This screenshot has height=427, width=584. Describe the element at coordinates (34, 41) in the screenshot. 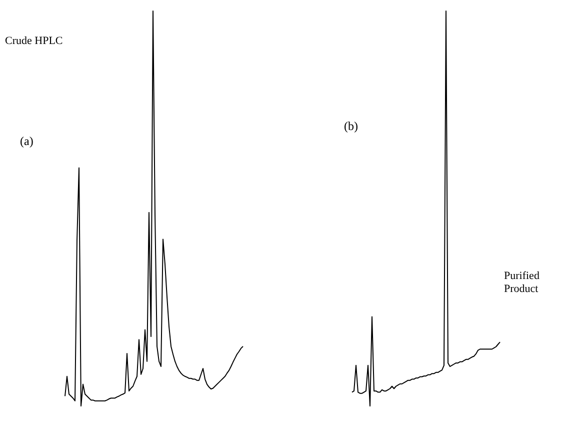

I see `text: Crude HPLC` at that location.